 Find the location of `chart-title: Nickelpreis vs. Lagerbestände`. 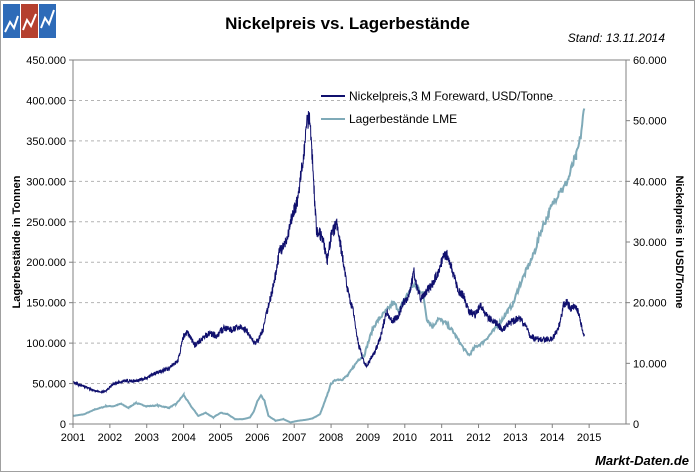

chart-title: Nickelpreis vs. Lagerbestände is located at coordinates (347, 23).